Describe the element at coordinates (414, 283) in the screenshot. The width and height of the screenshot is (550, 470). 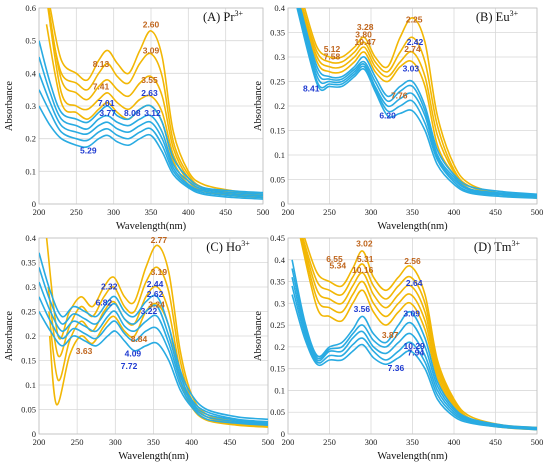
I see `data-label: 2.64` at that location.